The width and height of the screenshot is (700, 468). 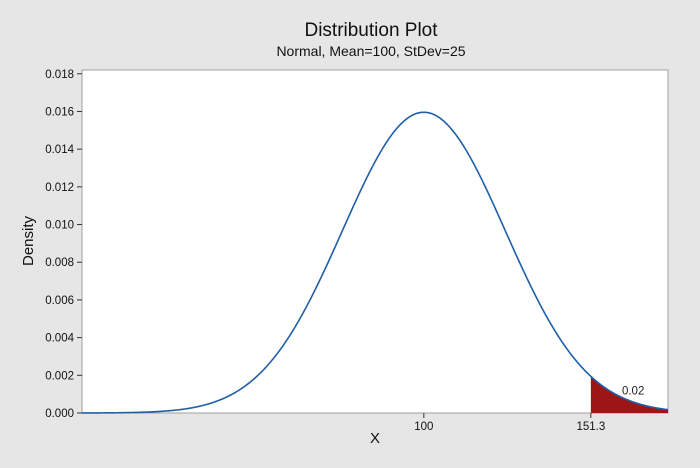 I want to click on shaded-region-group, so click(x=629, y=394).